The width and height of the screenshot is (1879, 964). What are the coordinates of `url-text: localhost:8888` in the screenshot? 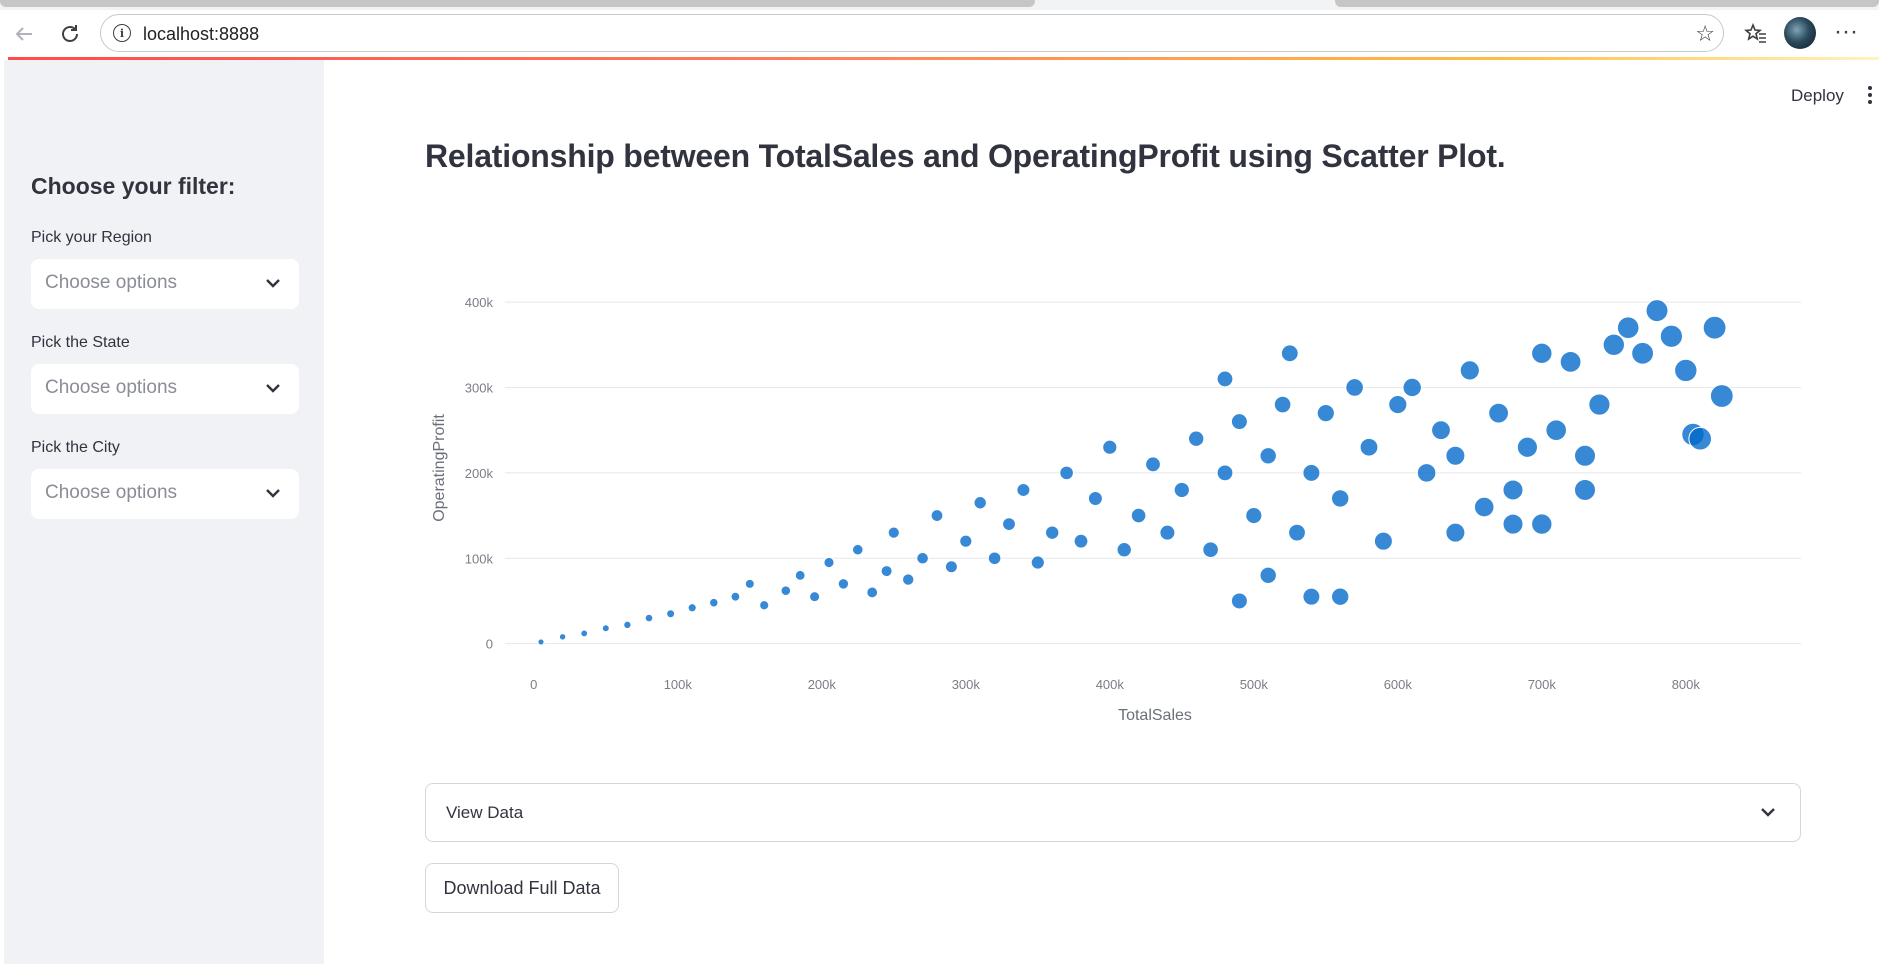 It's located at (201, 34).